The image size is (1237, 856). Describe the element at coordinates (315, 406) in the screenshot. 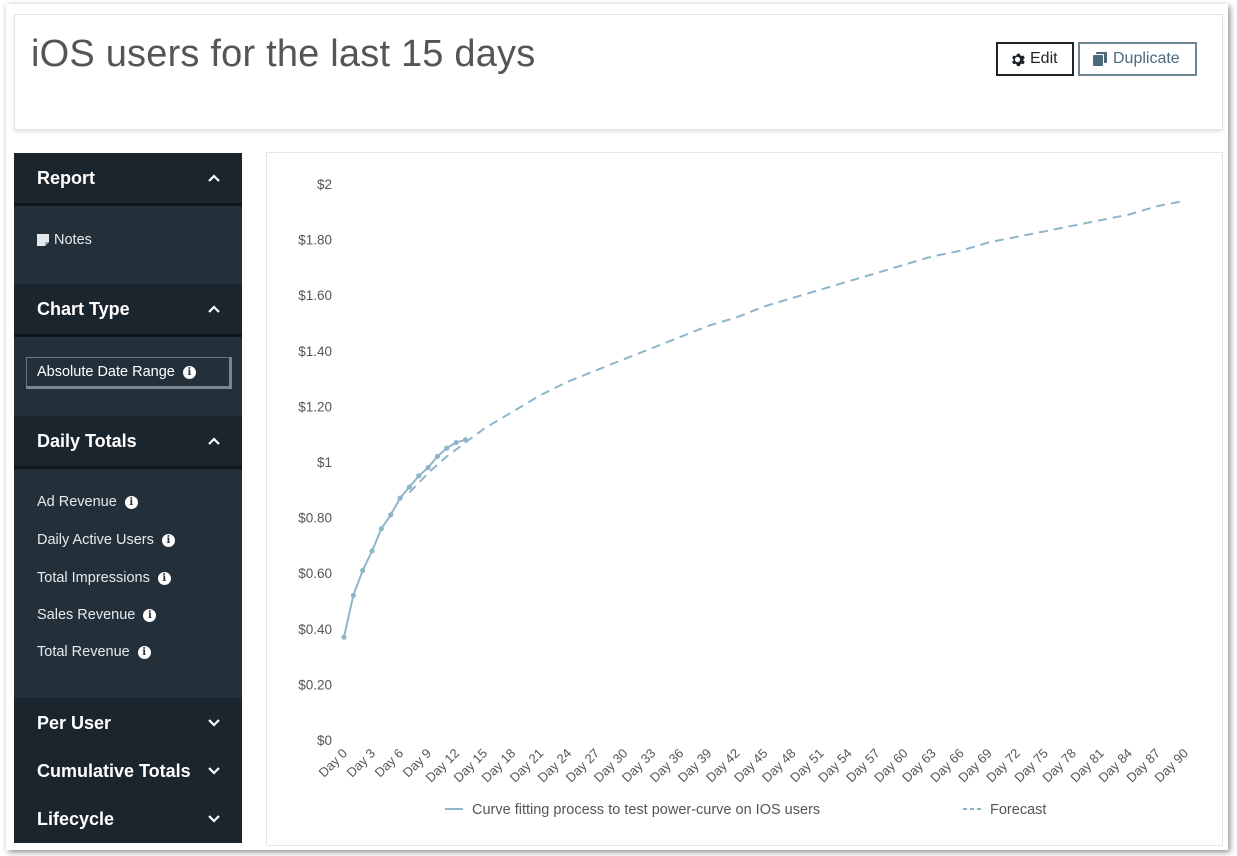

I see `y-tick-label: $1.20` at that location.